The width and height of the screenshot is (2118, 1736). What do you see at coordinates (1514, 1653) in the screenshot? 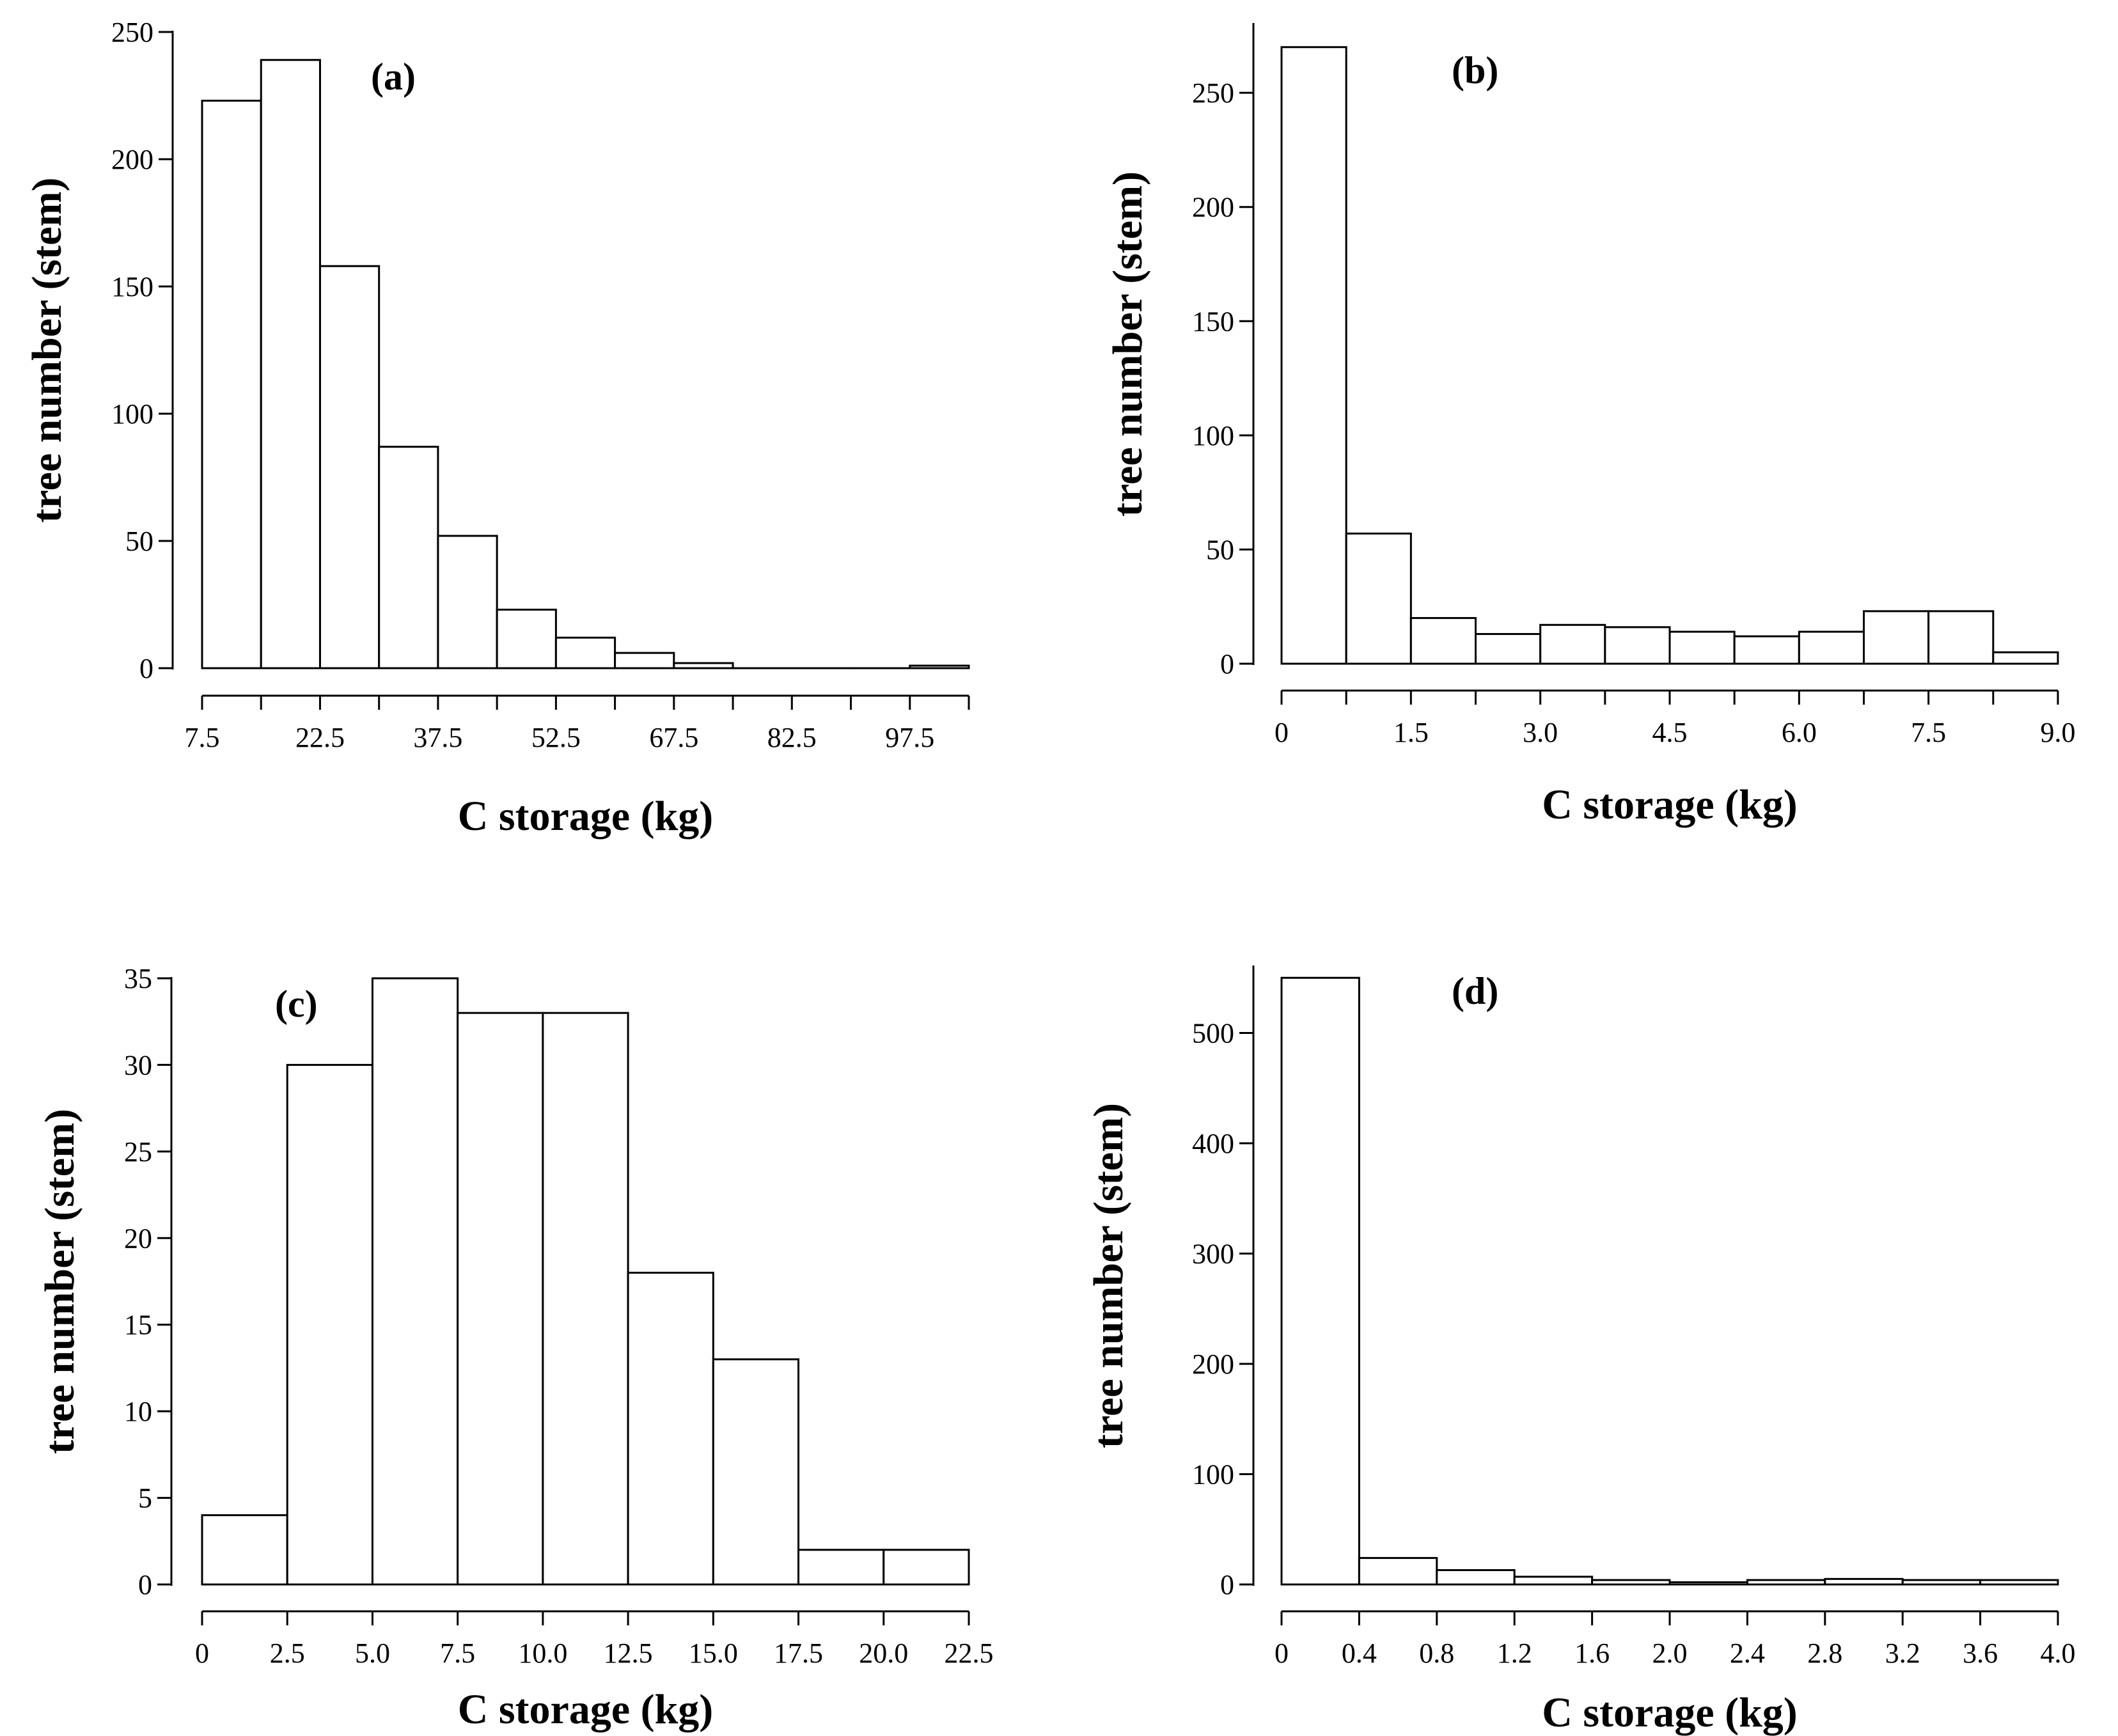
I see `x-tick-label-d-3: 1.2` at bounding box center [1514, 1653].